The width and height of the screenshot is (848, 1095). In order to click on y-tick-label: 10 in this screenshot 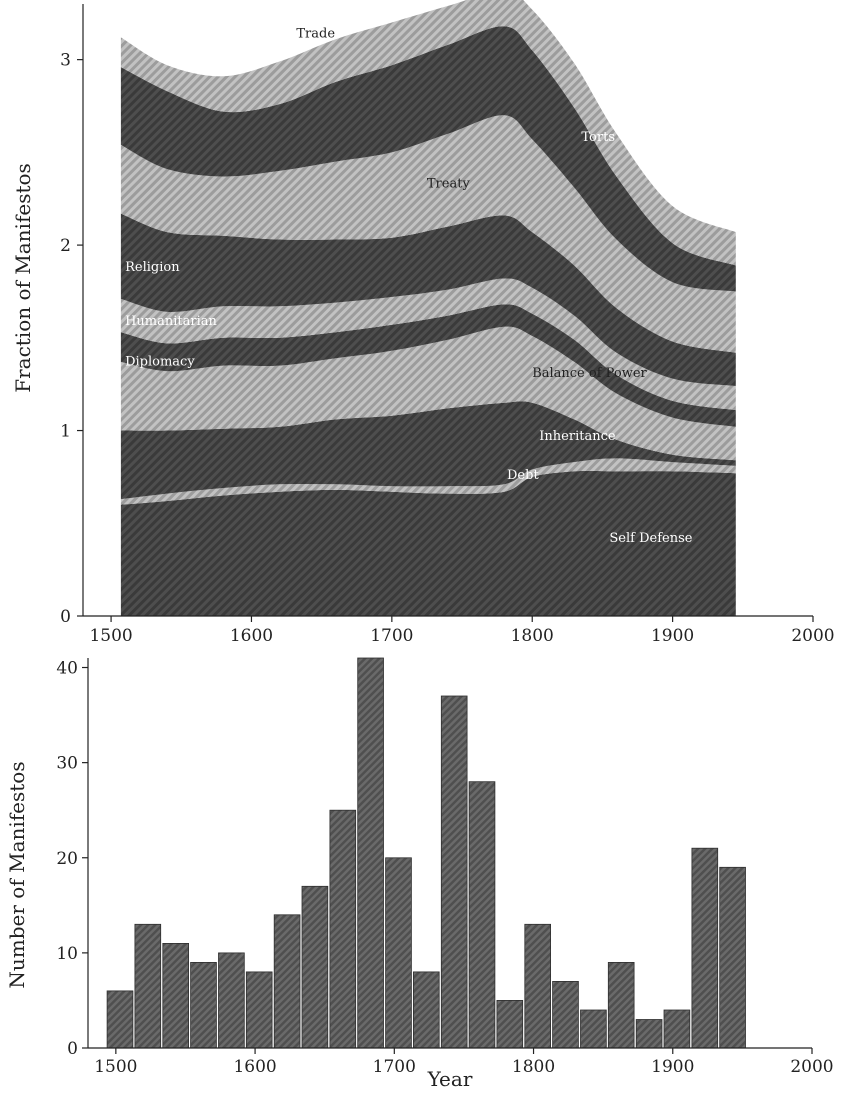, I will do `click(67, 954)`.